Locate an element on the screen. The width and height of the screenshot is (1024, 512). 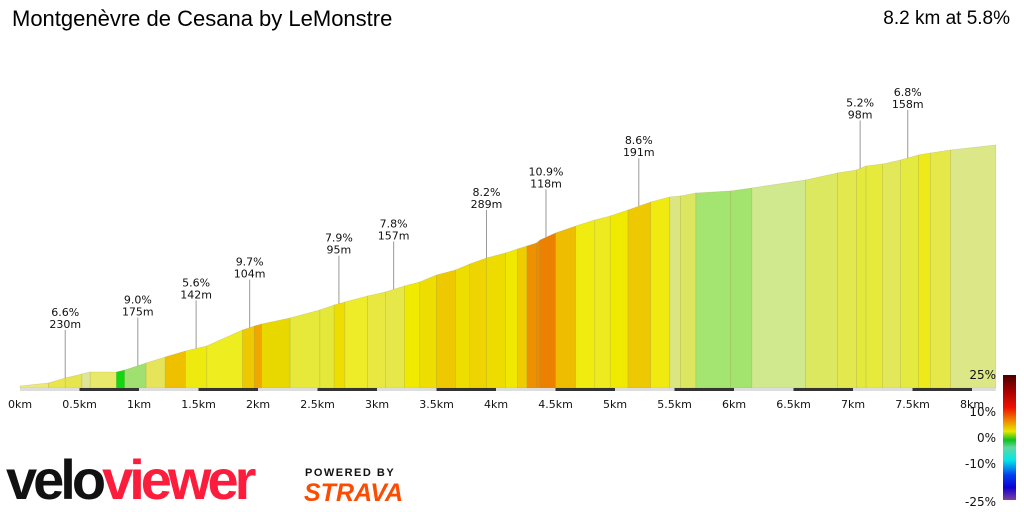
logo-viewer: viewer is located at coordinates (179, 479).